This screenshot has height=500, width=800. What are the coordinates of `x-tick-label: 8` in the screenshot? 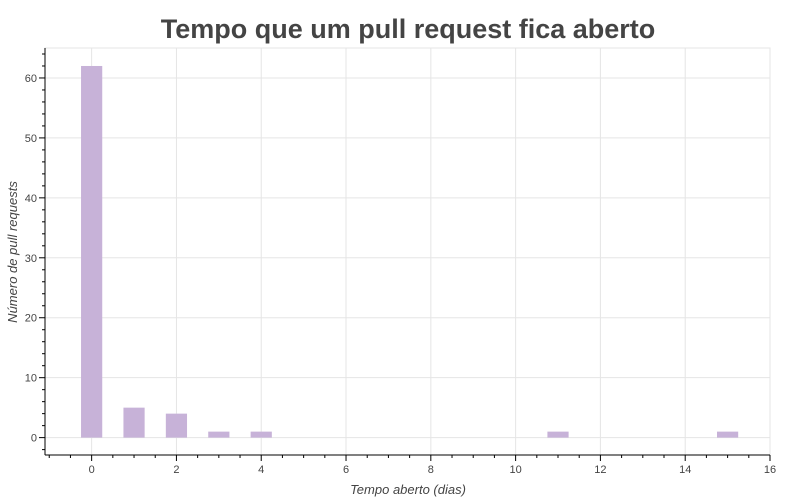 It's located at (431, 470).